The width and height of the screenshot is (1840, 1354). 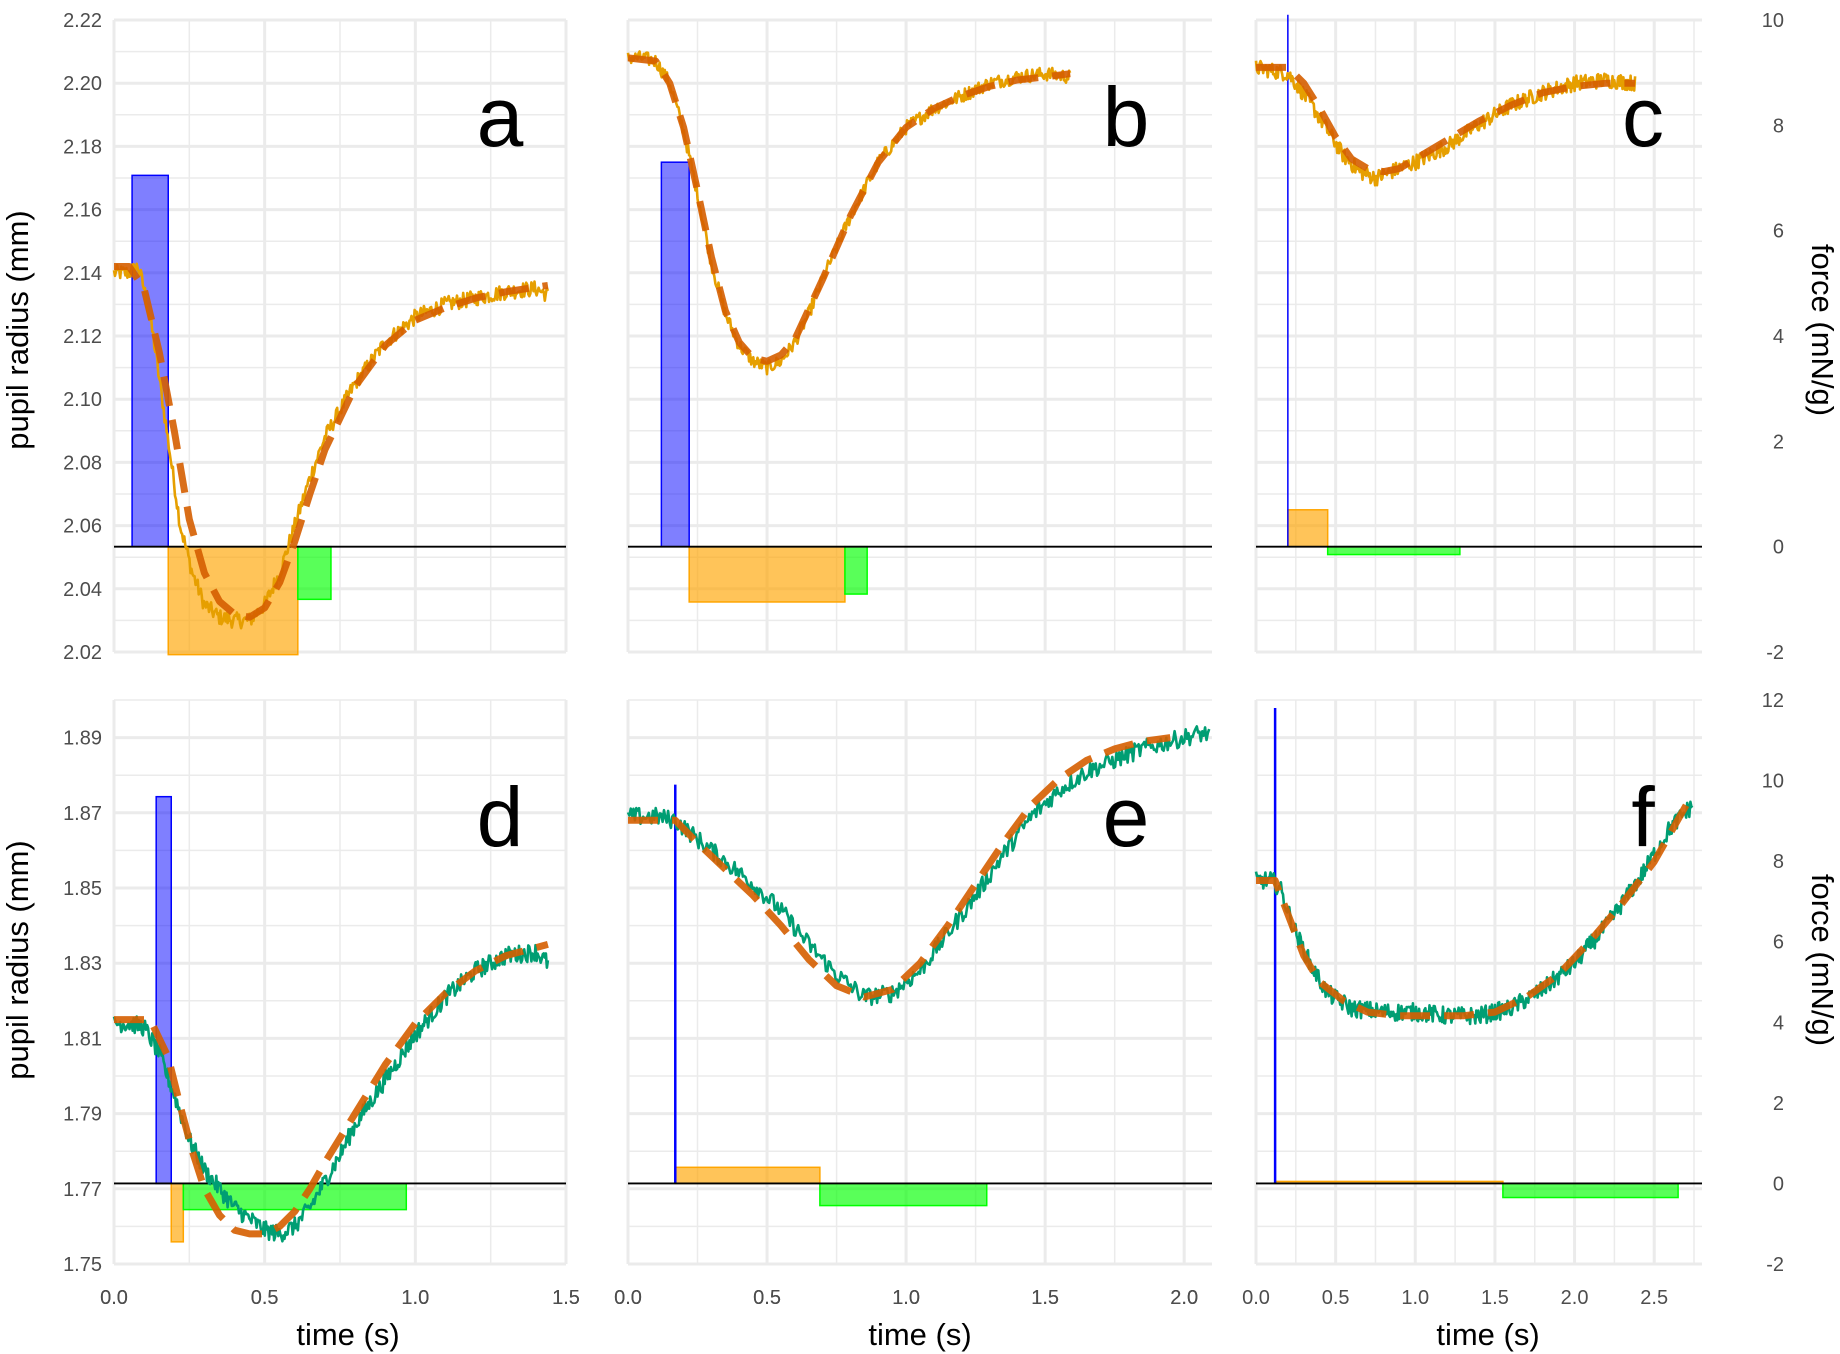 I want to click on panel-letter: d, so click(x=500, y=817).